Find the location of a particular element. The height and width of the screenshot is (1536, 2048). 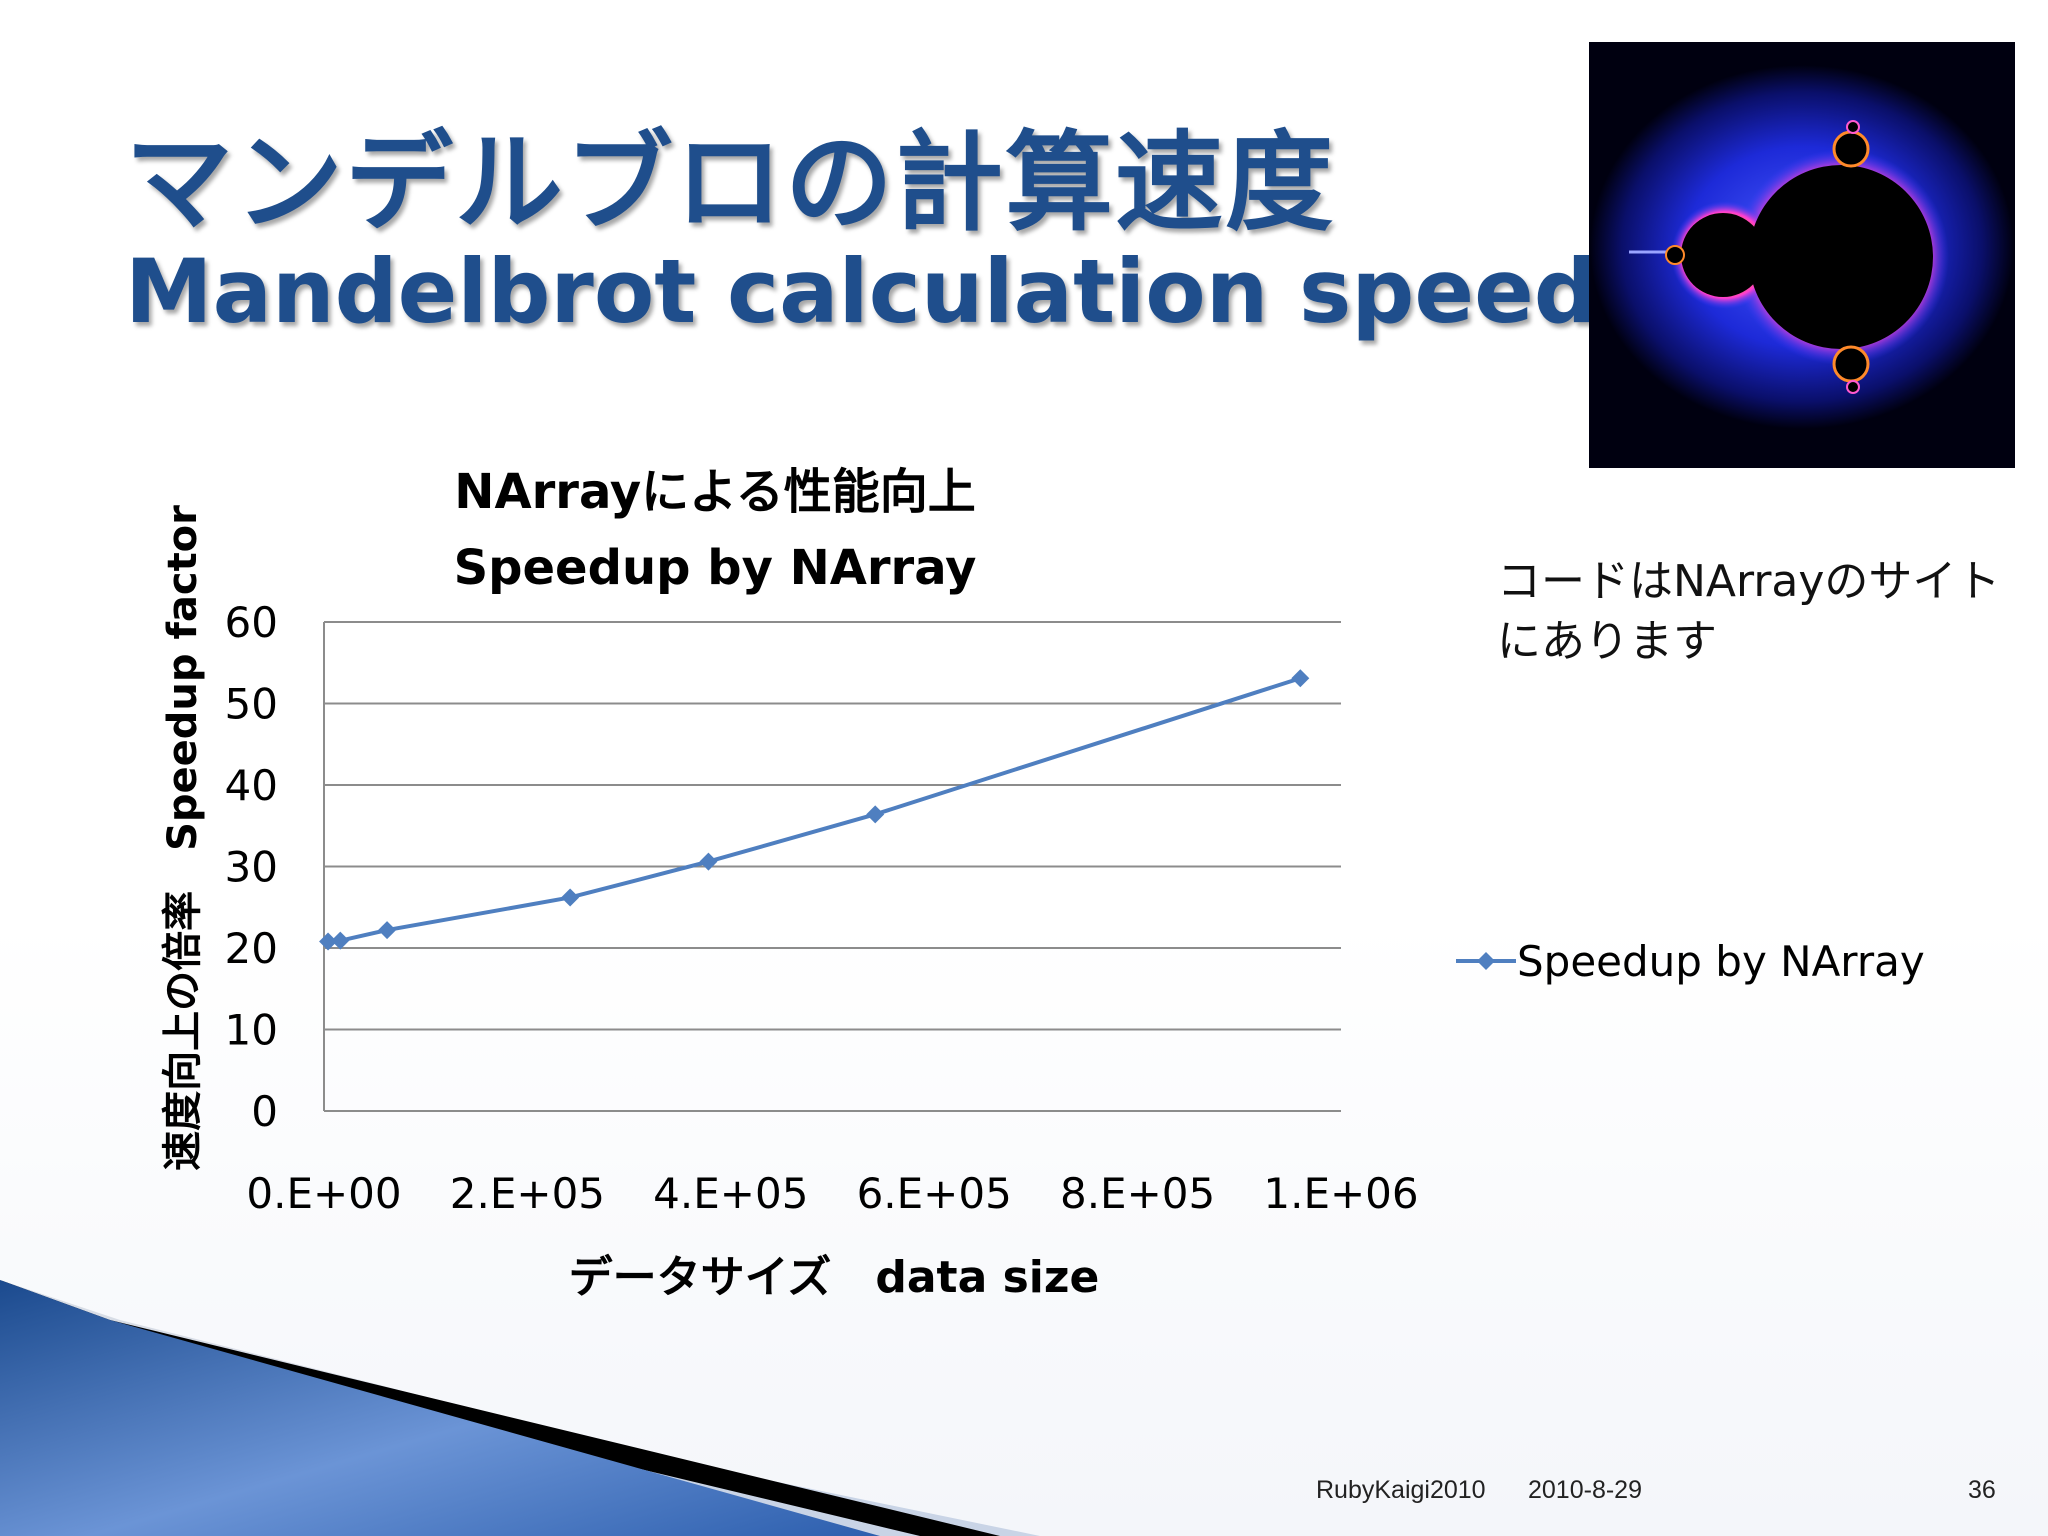

x-tick-label: 8.E+05 is located at coordinates (1137, 1193).